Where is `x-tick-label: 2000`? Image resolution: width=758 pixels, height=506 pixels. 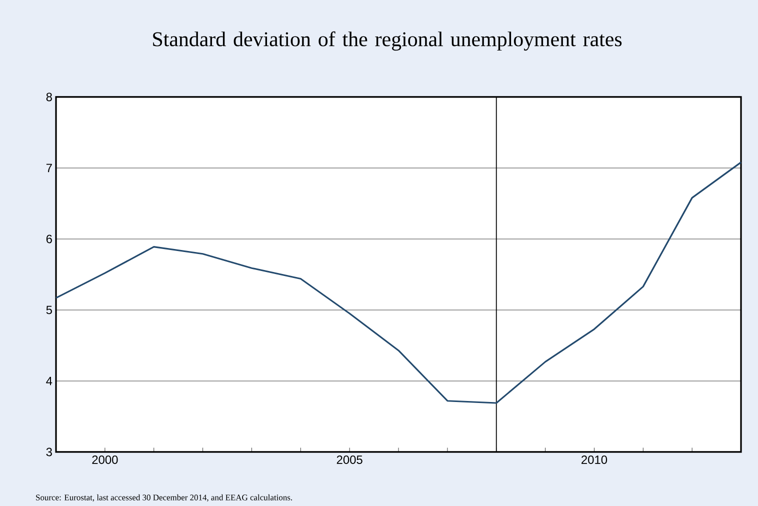 x-tick-label: 2000 is located at coordinates (105, 460).